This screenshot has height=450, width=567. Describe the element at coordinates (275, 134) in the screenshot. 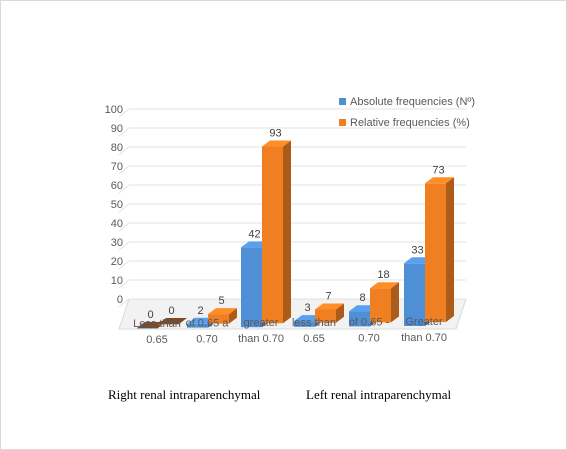

I see `data-label: 93` at that location.